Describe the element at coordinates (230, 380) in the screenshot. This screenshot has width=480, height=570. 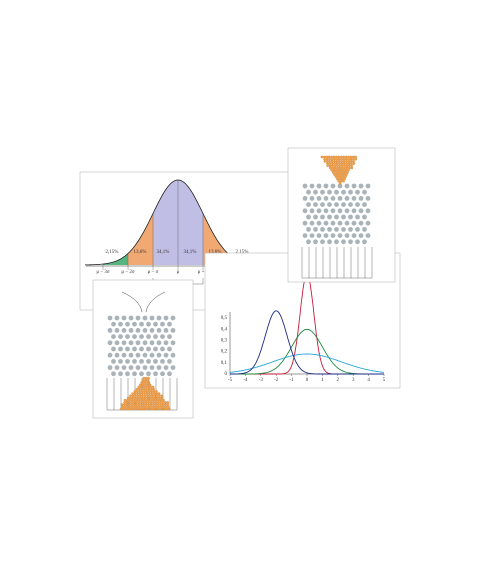
I see `x-tick-label: -5` at that location.